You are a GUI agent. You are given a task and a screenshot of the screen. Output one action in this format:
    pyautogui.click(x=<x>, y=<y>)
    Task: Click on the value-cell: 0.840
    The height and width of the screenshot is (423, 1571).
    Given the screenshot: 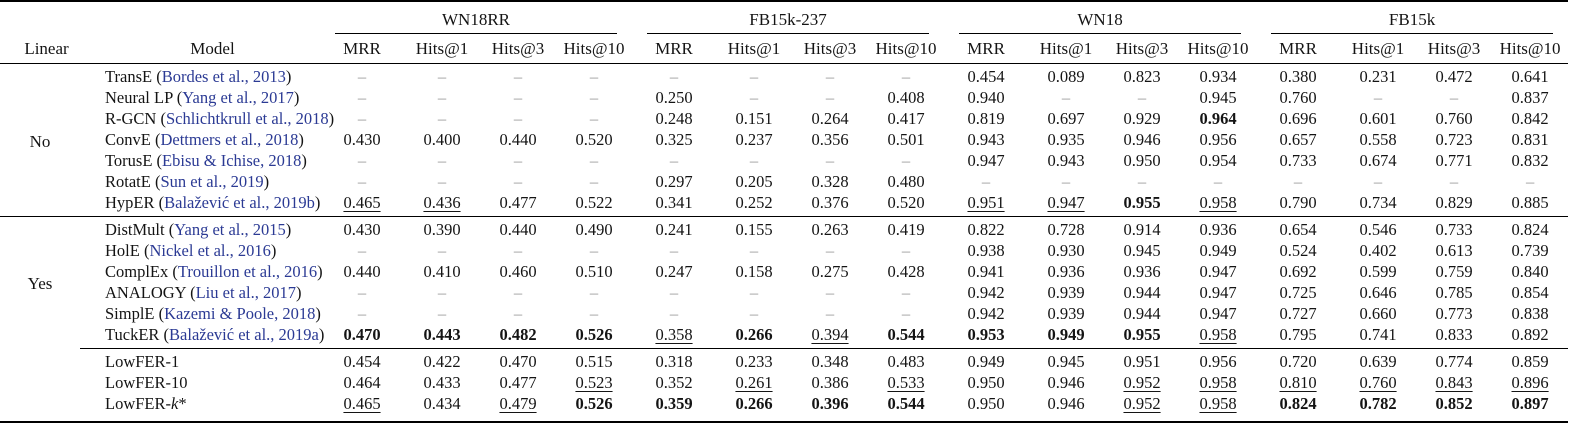 What is the action you would take?
    pyautogui.click(x=1530, y=271)
    